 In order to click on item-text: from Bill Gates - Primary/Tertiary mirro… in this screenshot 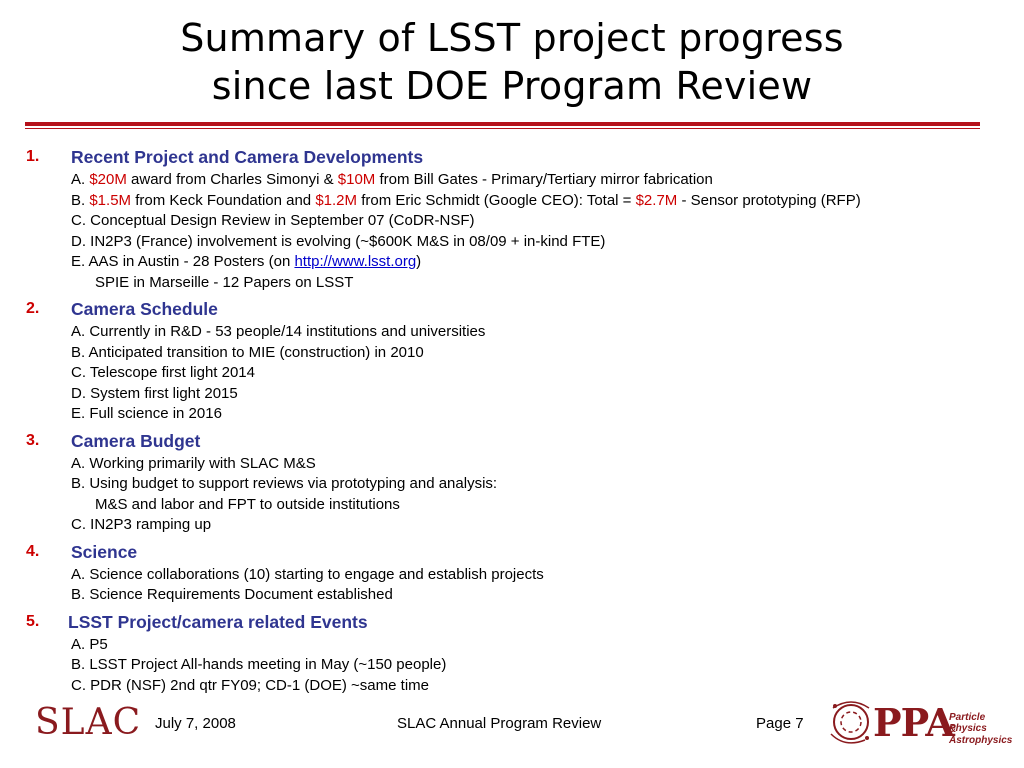, I will do `click(544, 179)`.